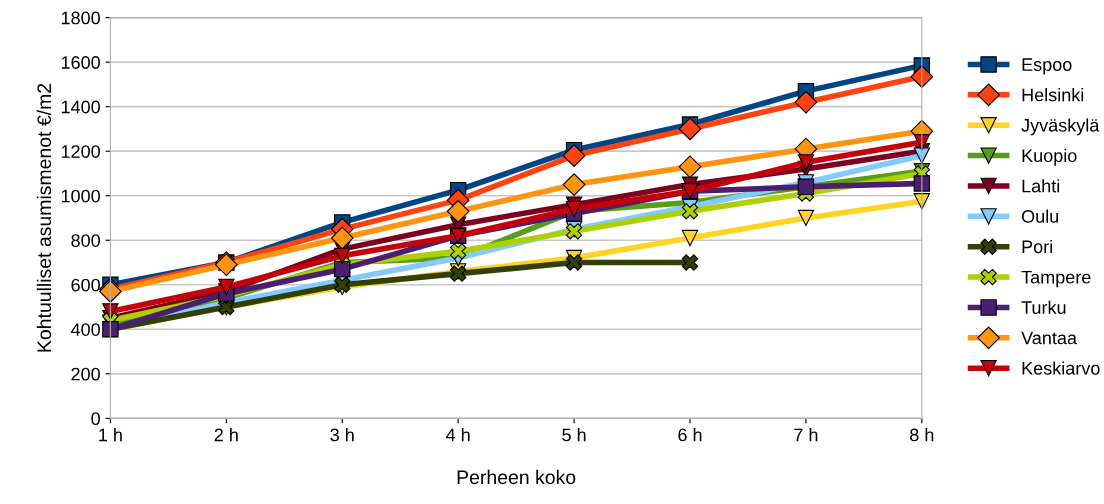  What do you see at coordinates (1053, 95) in the screenshot?
I see `legend-label: Helsinki` at bounding box center [1053, 95].